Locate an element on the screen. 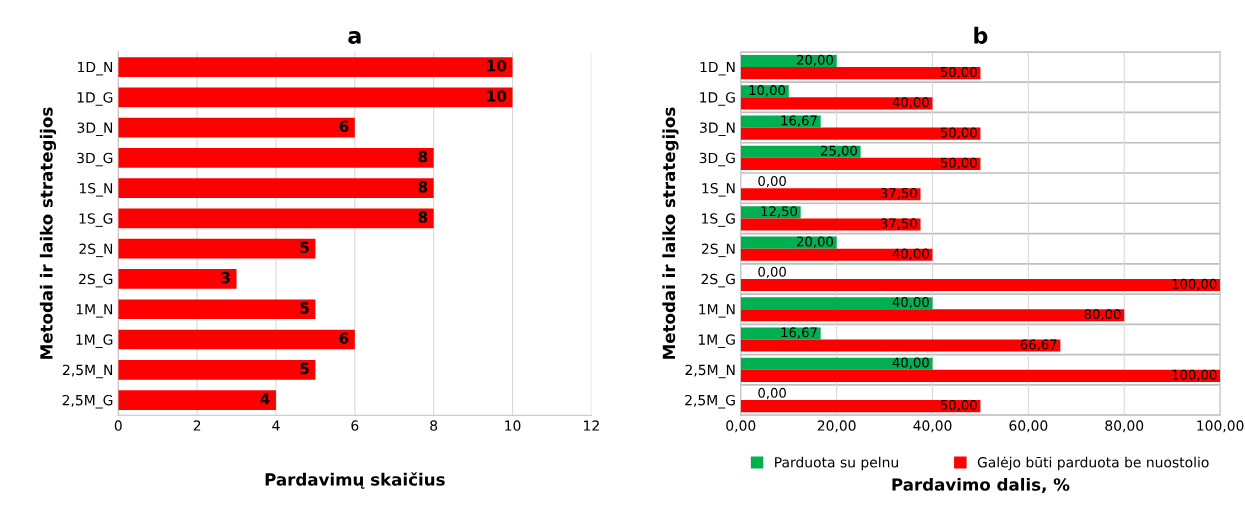  legend-label: Parduota su pelnu is located at coordinates (836, 463).